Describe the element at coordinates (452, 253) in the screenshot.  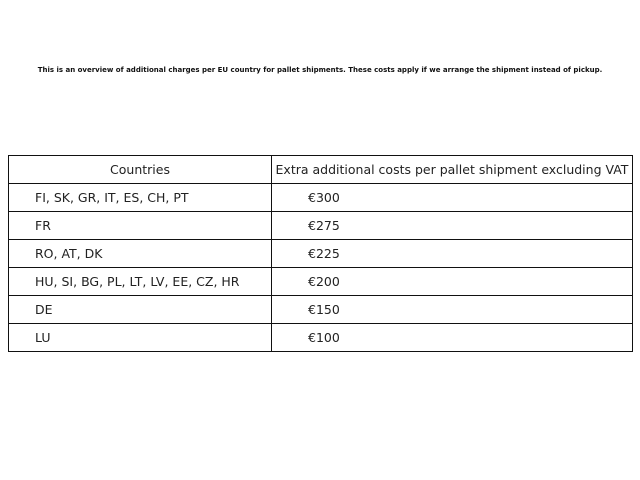
I see `cost-cell: €225` at that location.